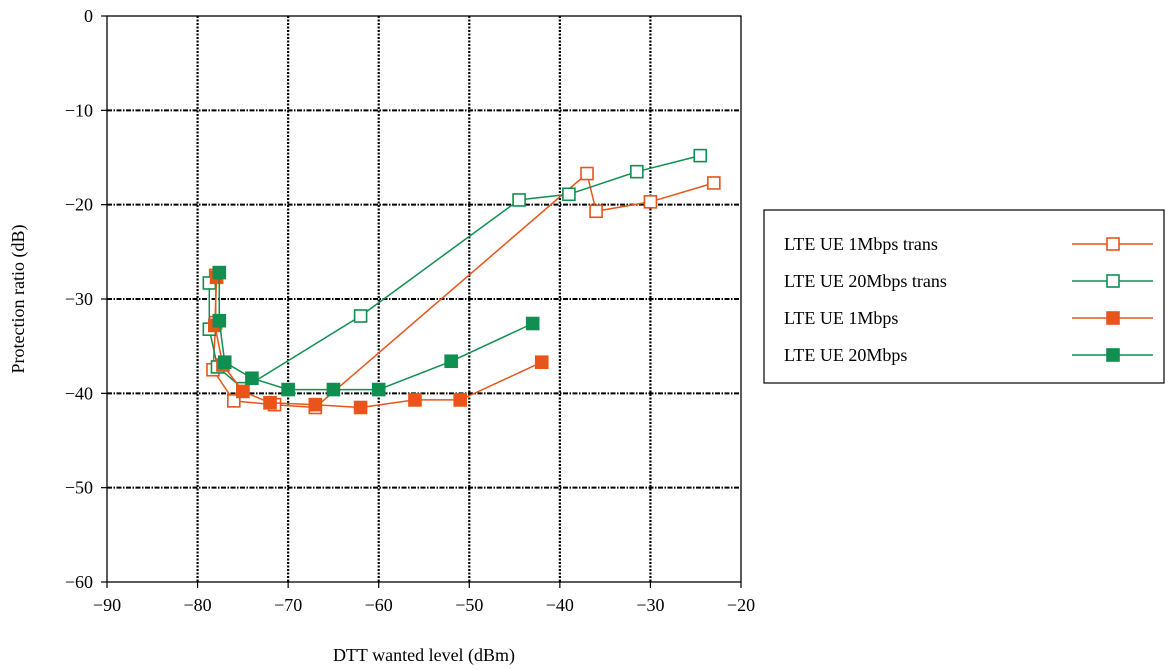 This screenshot has height=670, width=1173. What do you see at coordinates (107, 605) in the screenshot?
I see `x-tick-label: −90` at bounding box center [107, 605].